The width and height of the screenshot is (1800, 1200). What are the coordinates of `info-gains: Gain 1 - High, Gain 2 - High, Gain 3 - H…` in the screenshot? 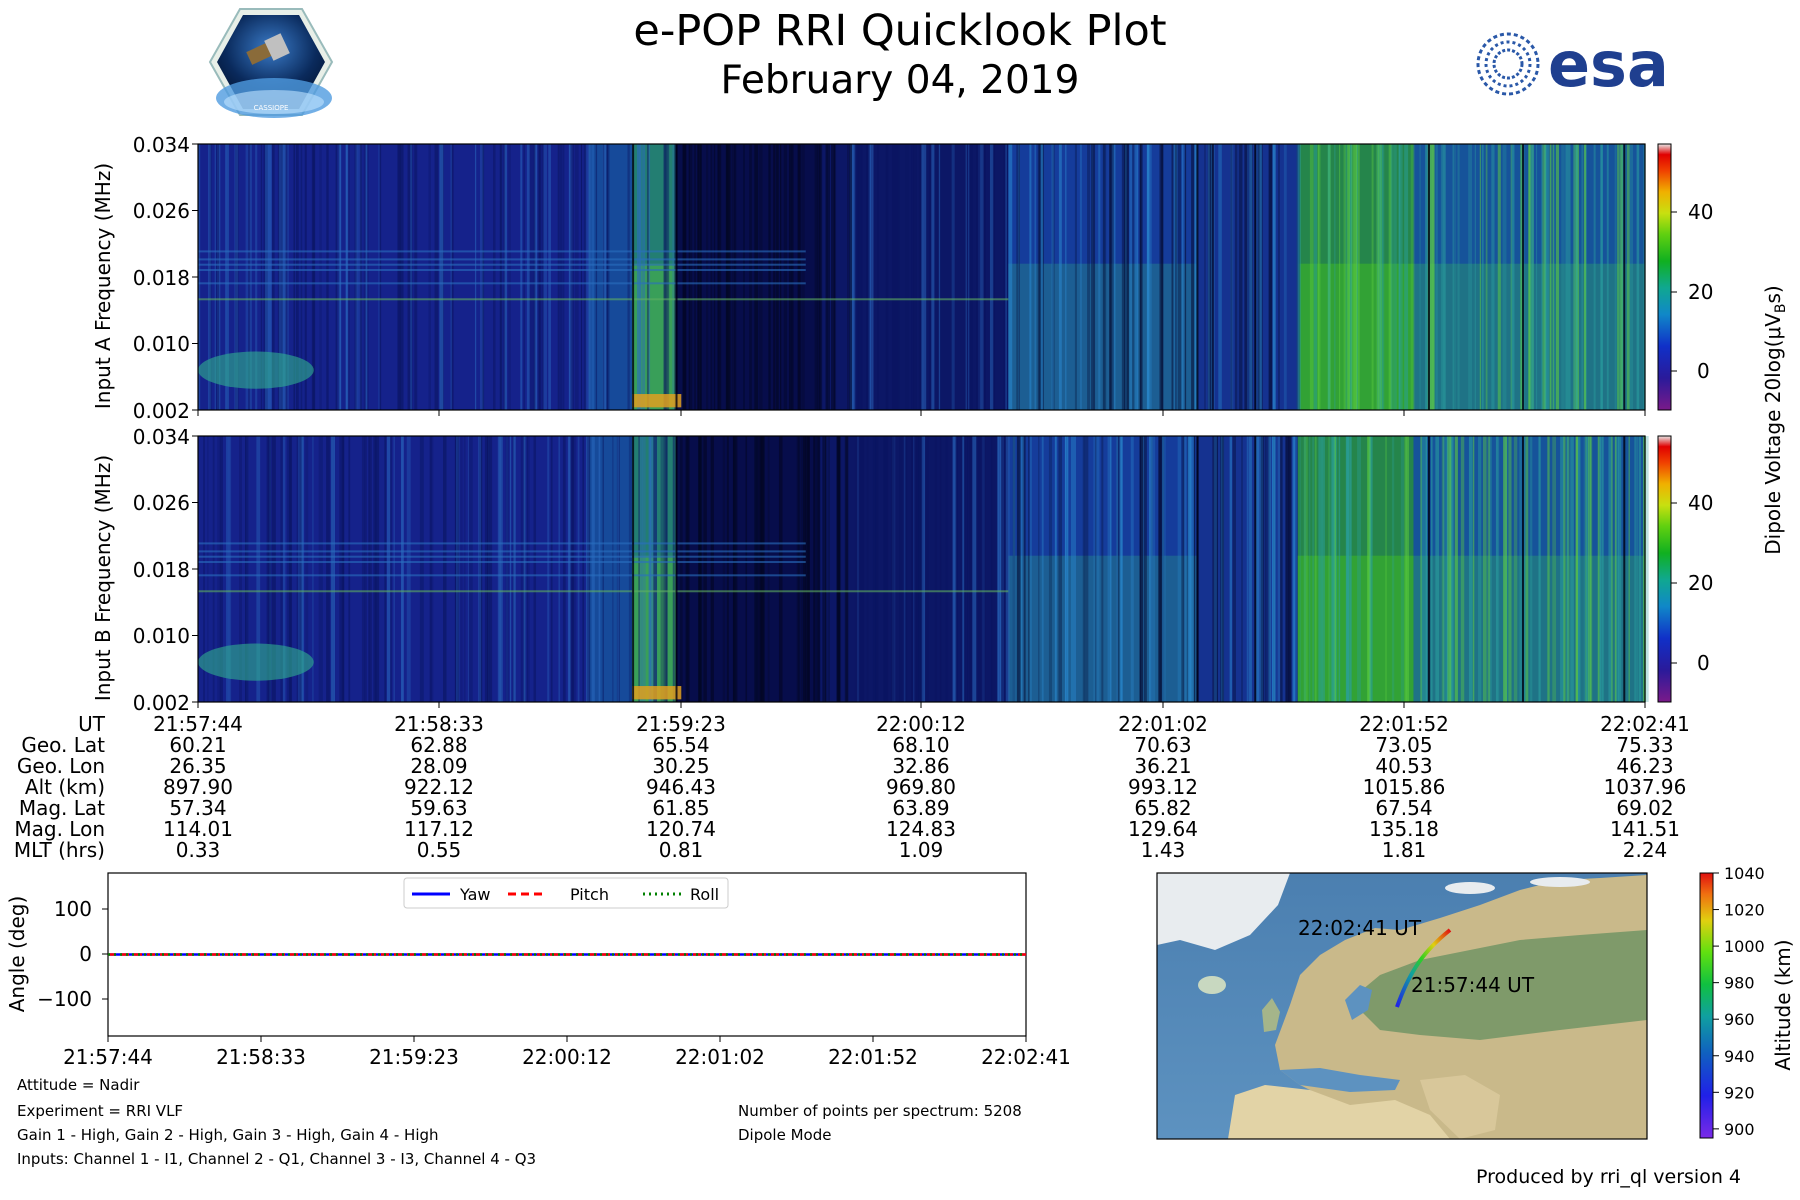 It's located at (228, 1135).